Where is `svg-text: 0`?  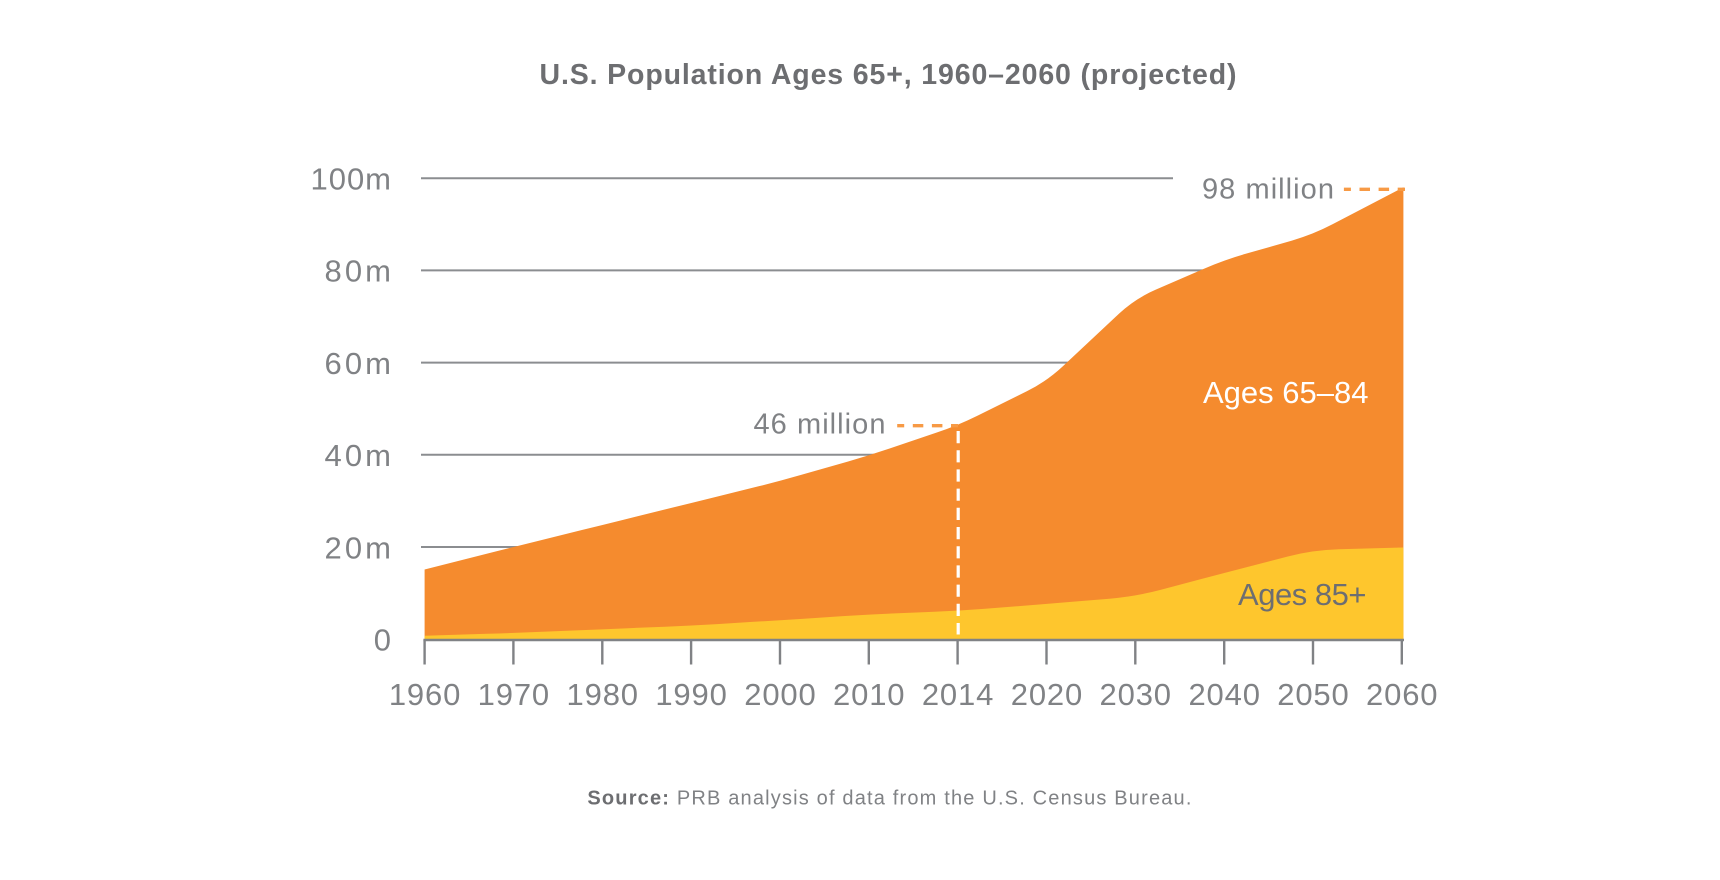 svg-text: 0 is located at coordinates (382, 640).